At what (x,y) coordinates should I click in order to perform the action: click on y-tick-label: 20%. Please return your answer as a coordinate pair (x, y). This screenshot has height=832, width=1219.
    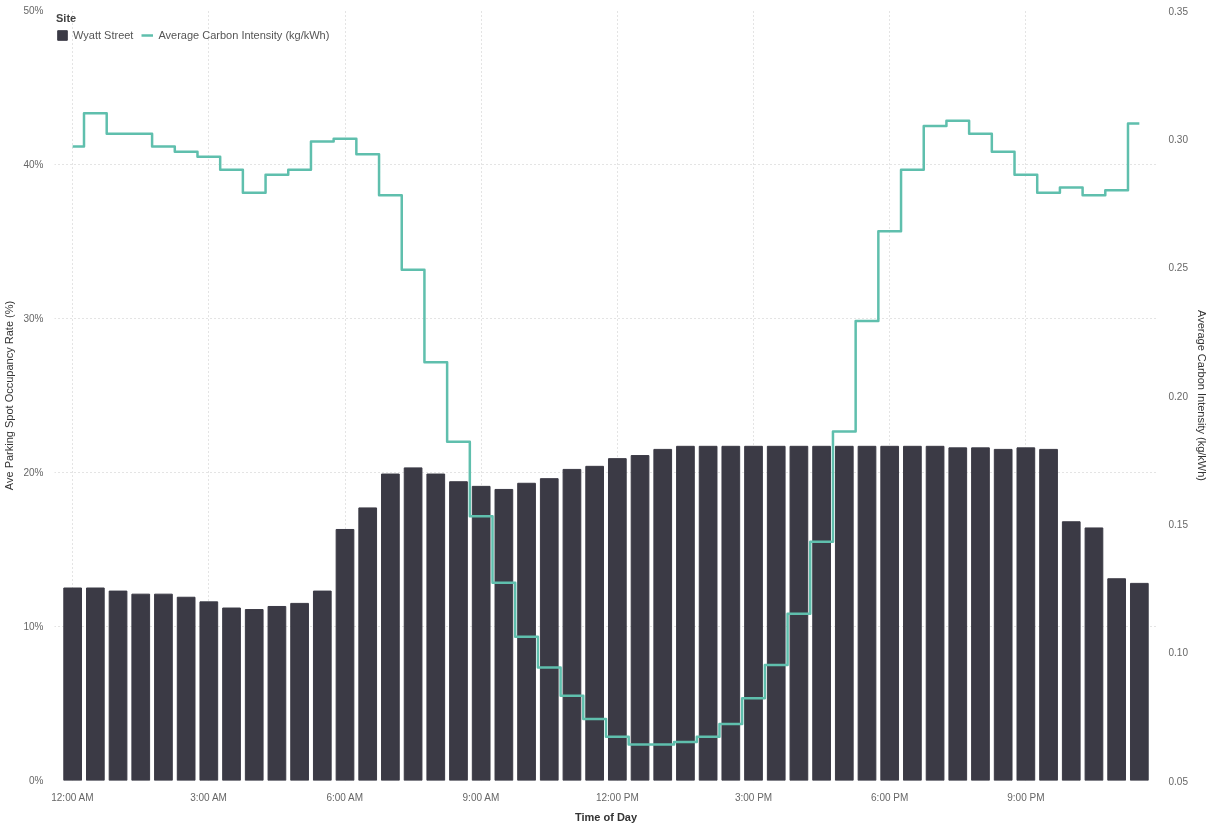
    Looking at the image, I should click on (33, 472).